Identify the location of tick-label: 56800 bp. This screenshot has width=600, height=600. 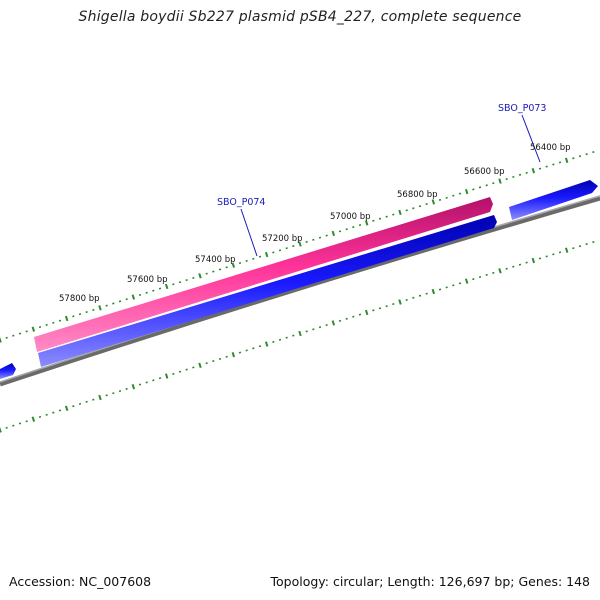
(417, 195).